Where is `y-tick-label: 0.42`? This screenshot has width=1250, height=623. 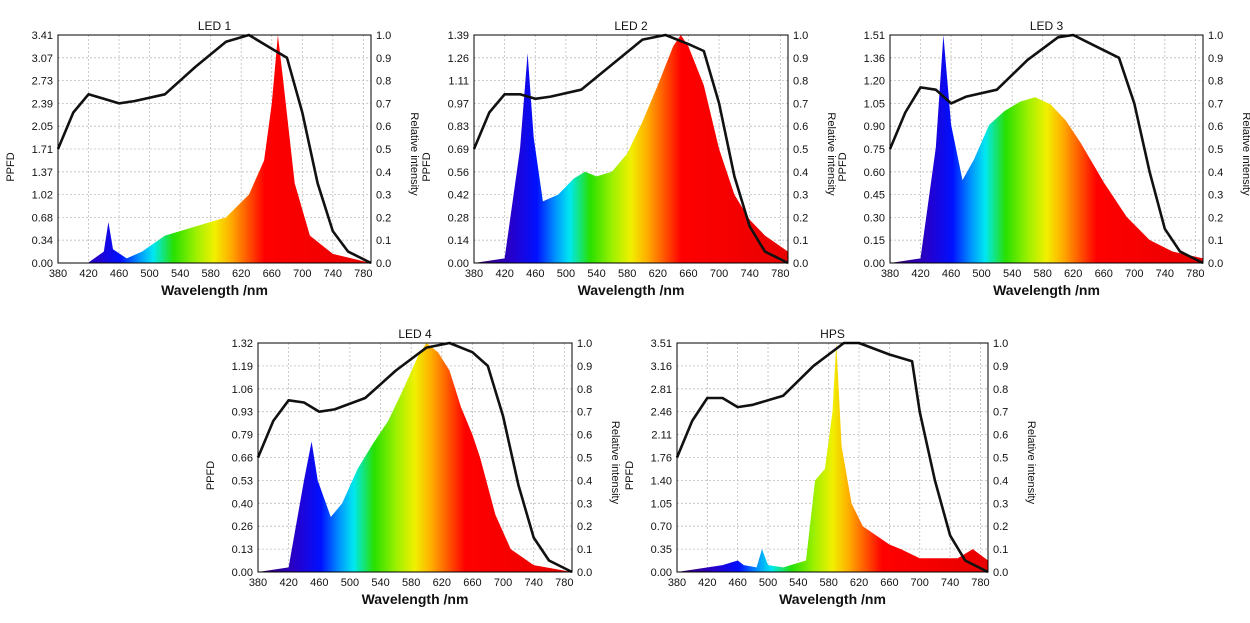
y-tick-label: 0.42 is located at coordinates (458, 196).